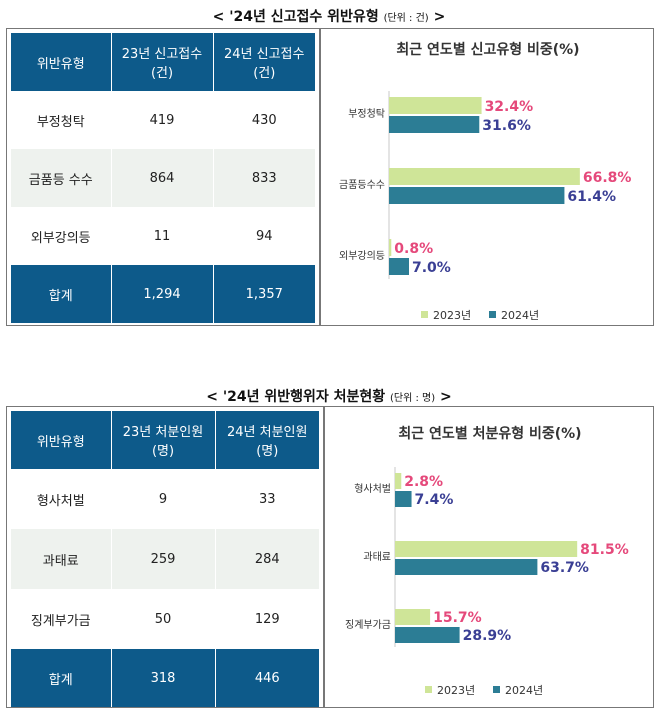  What do you see at coordinates (431, 268) in the screenshot?
I see `data-label: 7.0%` at bounding box center [431, 268].